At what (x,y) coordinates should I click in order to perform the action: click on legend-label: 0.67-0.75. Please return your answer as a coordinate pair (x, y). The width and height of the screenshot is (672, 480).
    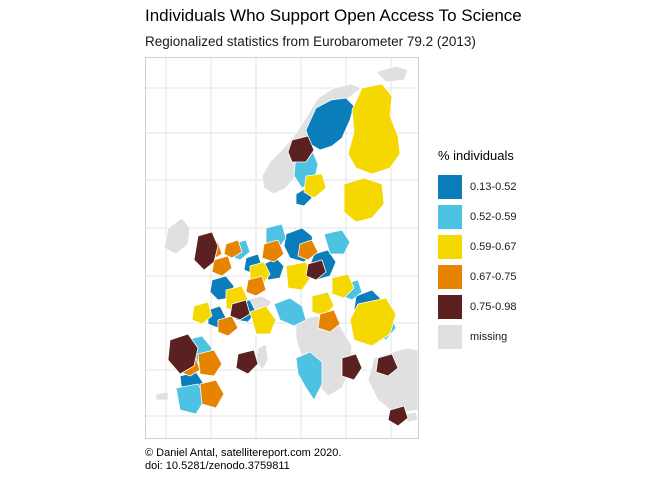
    Looking at the image, I should click on (493, 277).